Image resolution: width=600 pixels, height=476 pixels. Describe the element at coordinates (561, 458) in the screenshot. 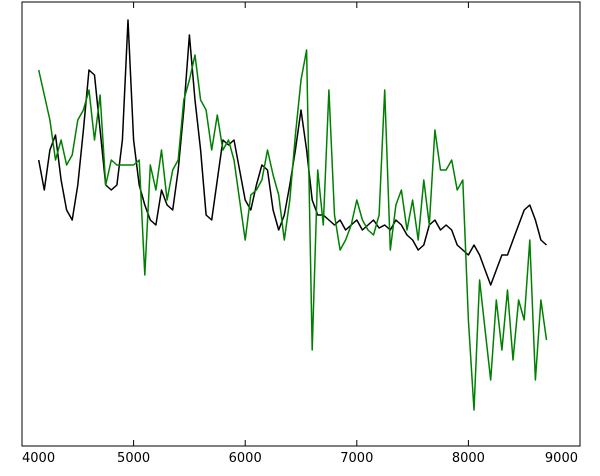

I see `x-tick-label: 9000` at that location.